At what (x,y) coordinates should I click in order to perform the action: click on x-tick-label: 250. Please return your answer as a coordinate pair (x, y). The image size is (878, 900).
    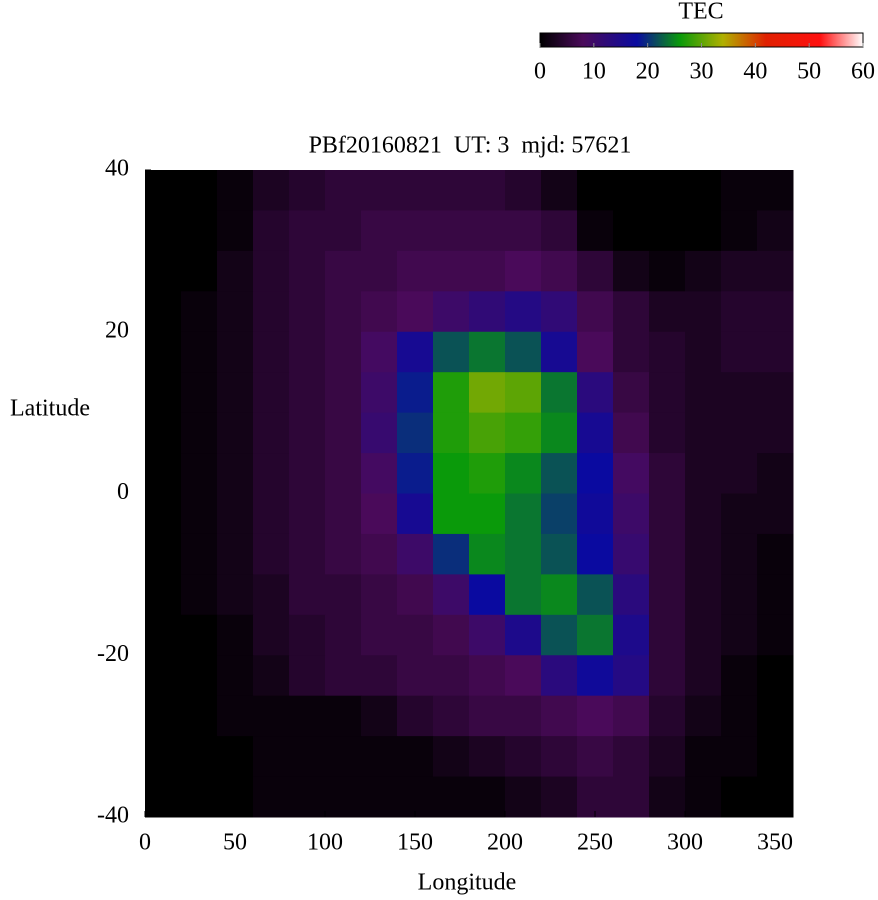
    Looking at the image, I should click on (595, 843).